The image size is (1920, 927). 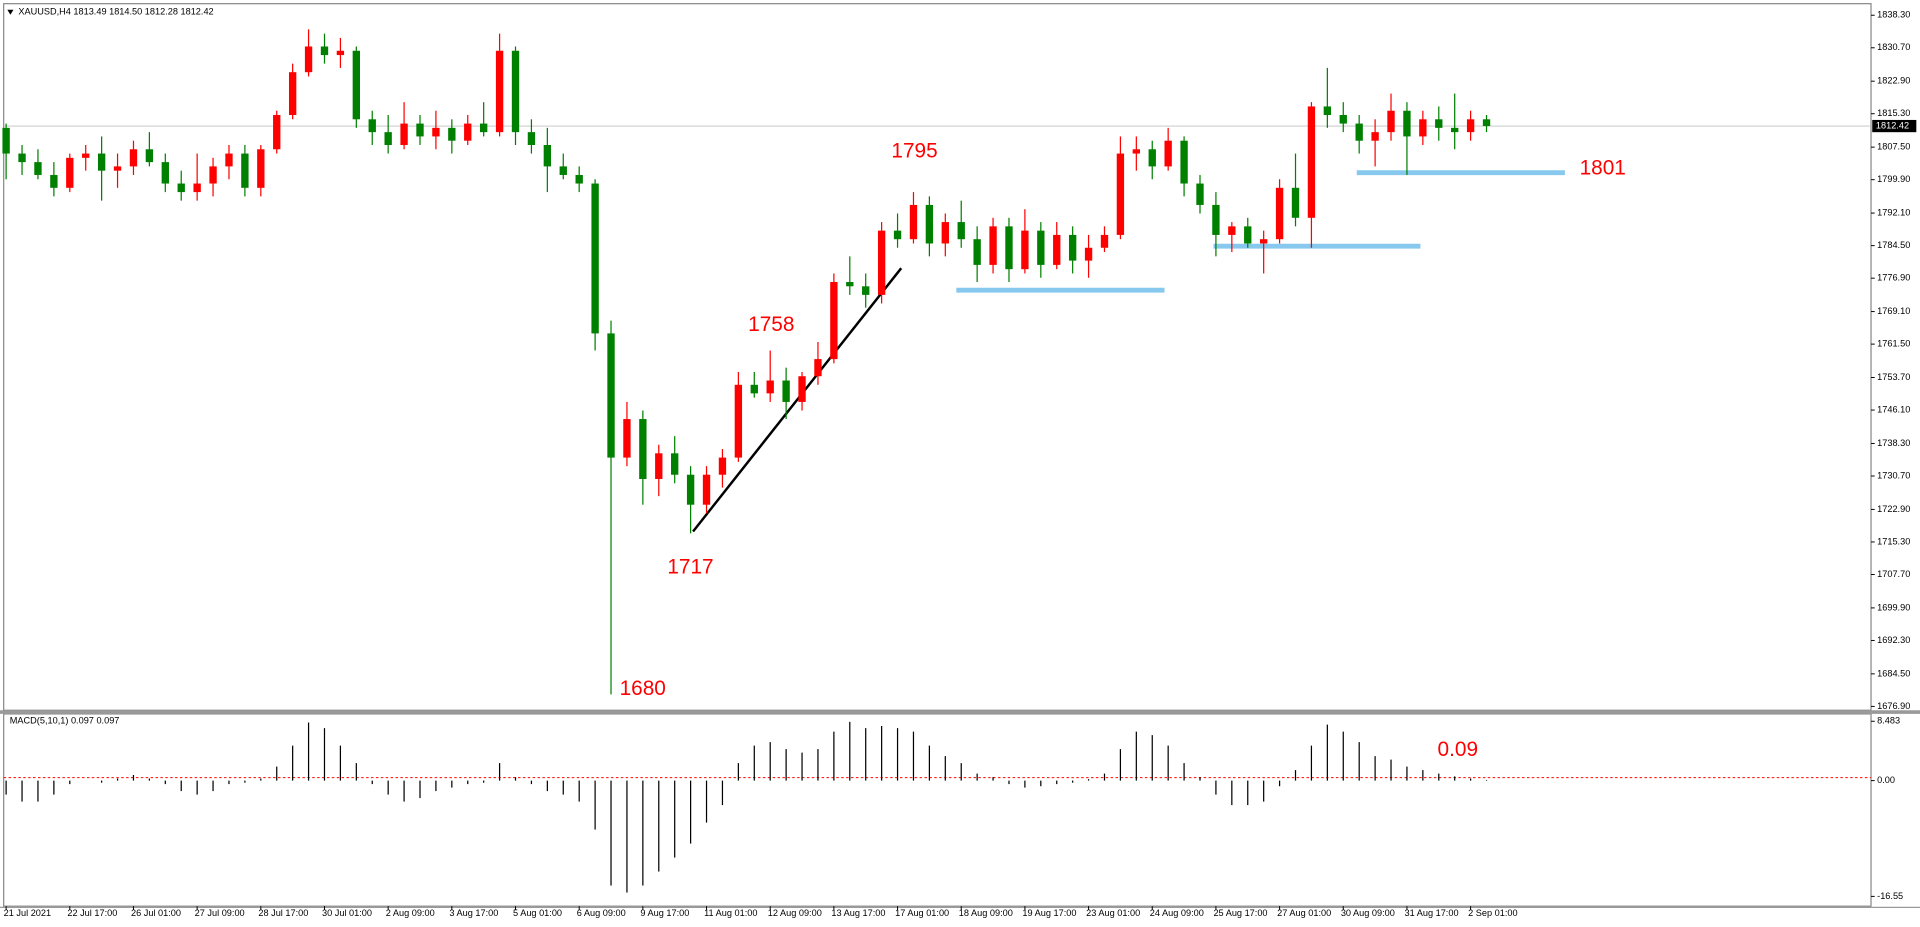 What do you see at coordinates (1893, 245) in the screenshot?
I see `y-tick-label: 1784.50` at bounding box center [1893, 245].